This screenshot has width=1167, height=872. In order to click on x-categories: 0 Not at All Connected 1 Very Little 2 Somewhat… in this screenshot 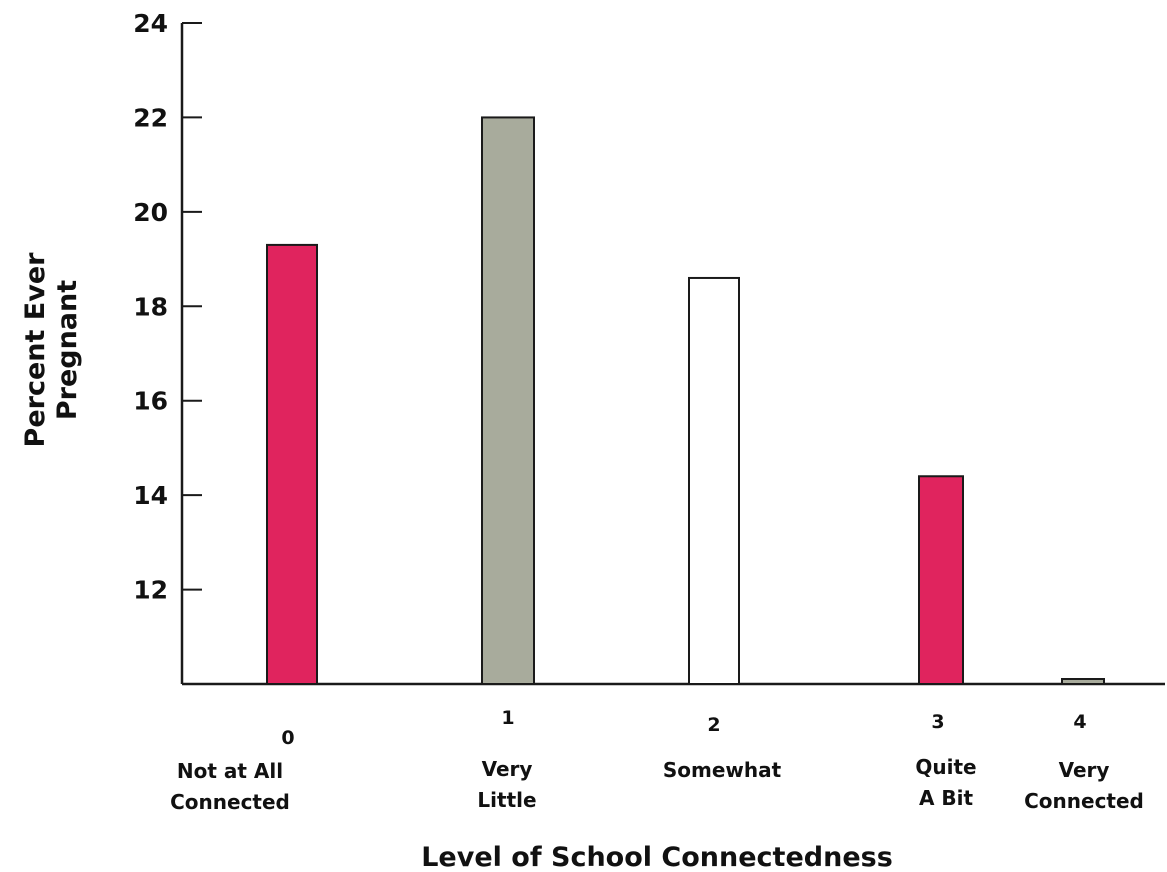, I will do `click(657, 760)`.